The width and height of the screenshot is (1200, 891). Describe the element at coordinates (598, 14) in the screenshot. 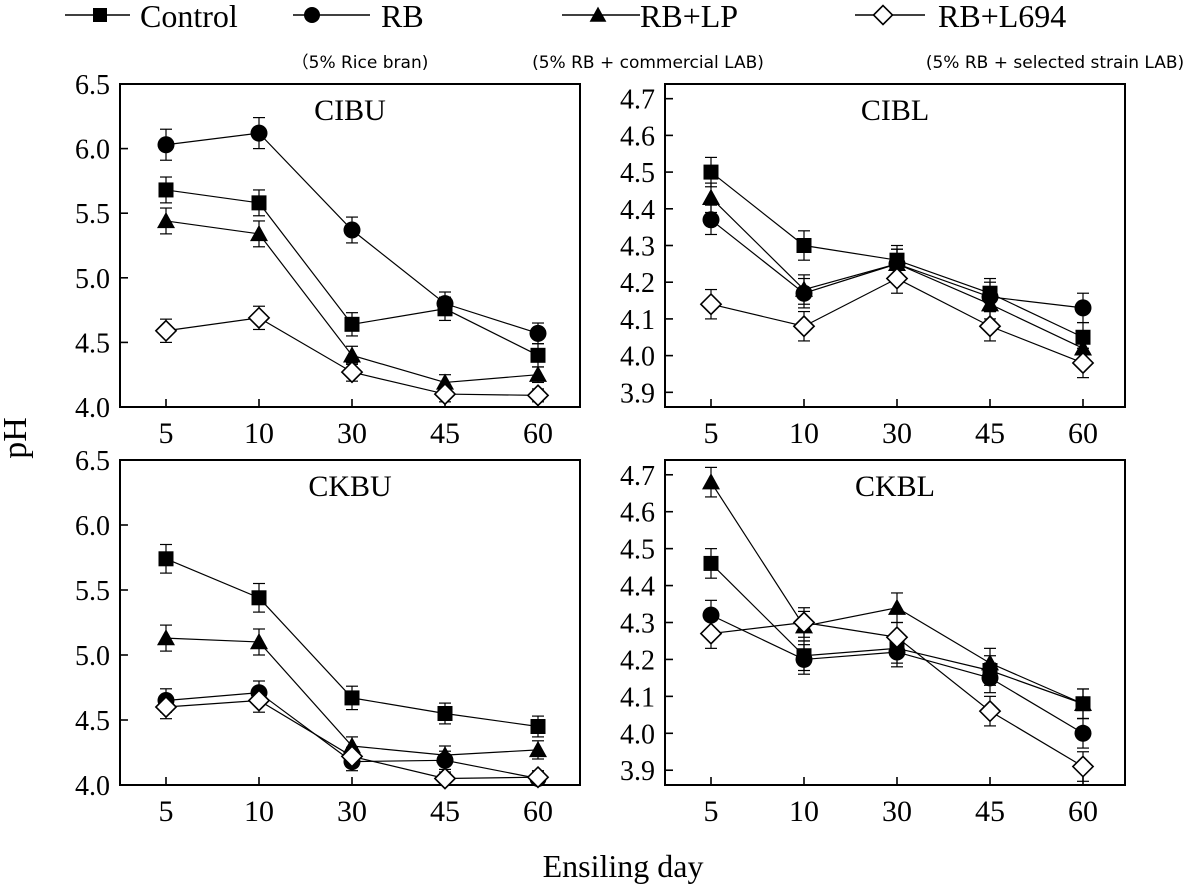

I see `legend-triangle-marker` at that location.